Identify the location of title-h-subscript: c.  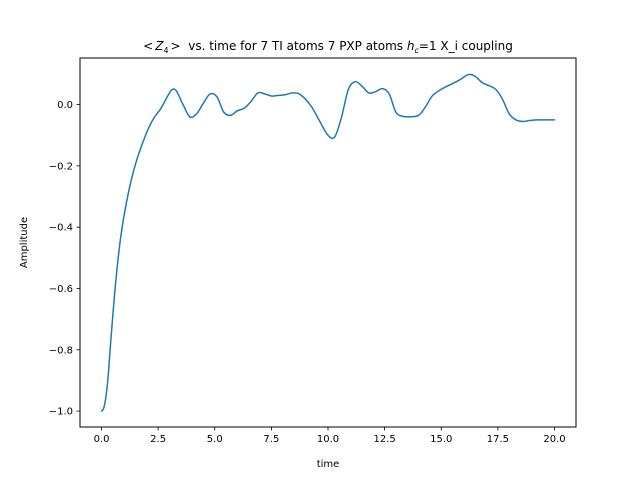
(416, 50).